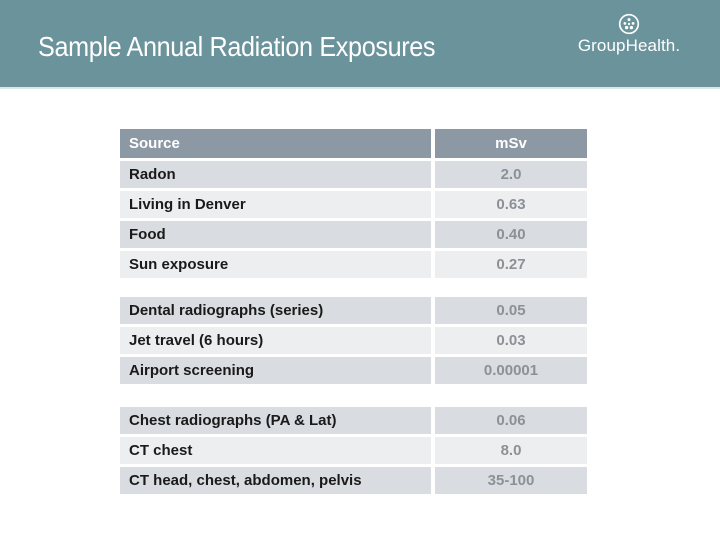 The image size is (720, 540). I want to click on page-title: Sample Annual Radiation Exposures, so click(237, 46).